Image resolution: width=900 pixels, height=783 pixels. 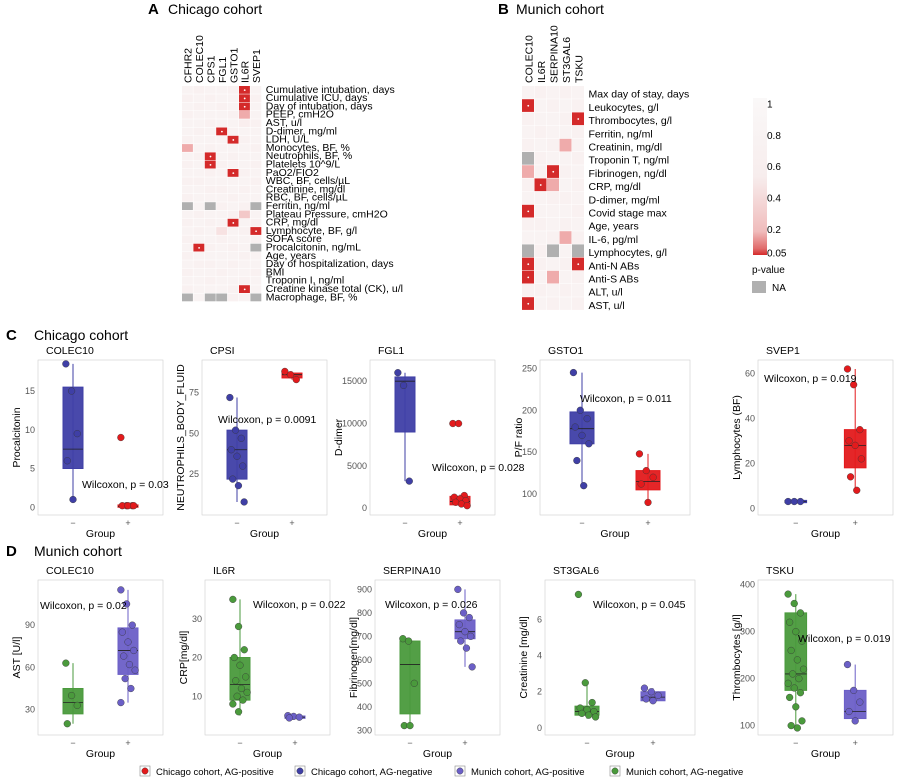 I want to click on y-tick-label: 20, so click(x=197, y=658).